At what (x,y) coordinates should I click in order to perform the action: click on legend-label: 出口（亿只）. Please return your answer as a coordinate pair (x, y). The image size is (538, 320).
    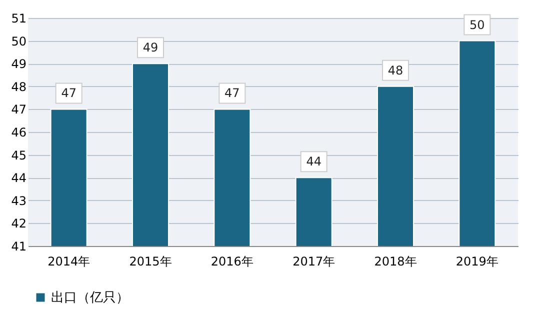
    Looking at the image, I should click on (90, 298).